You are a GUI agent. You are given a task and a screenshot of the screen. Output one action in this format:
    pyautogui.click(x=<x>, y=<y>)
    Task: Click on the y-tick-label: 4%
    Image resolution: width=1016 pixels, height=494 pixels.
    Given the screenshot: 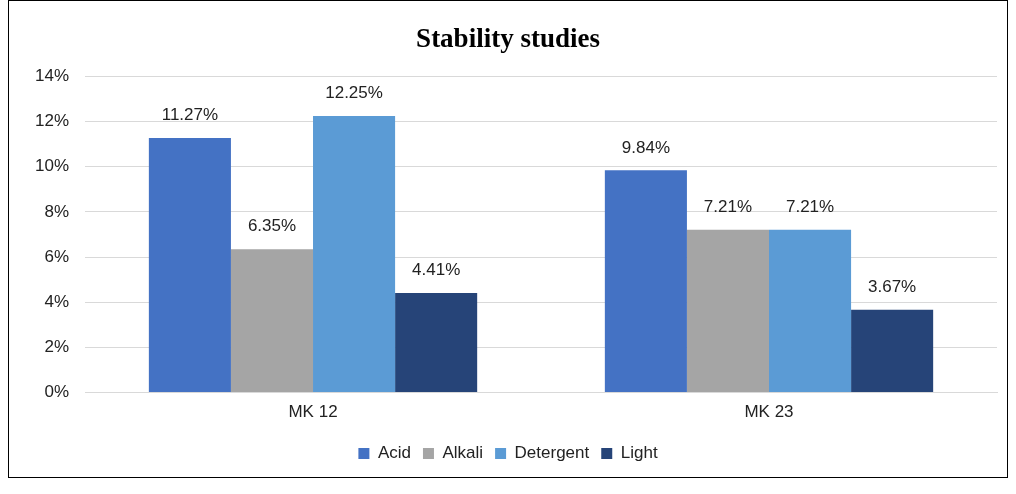 What is the action you would take?
    pyautogui.click(x=57, y=301)
    